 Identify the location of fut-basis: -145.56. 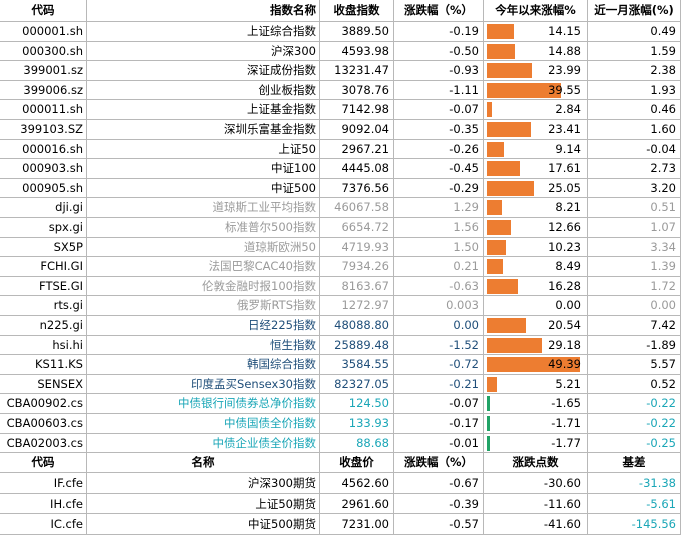
(634, 524).